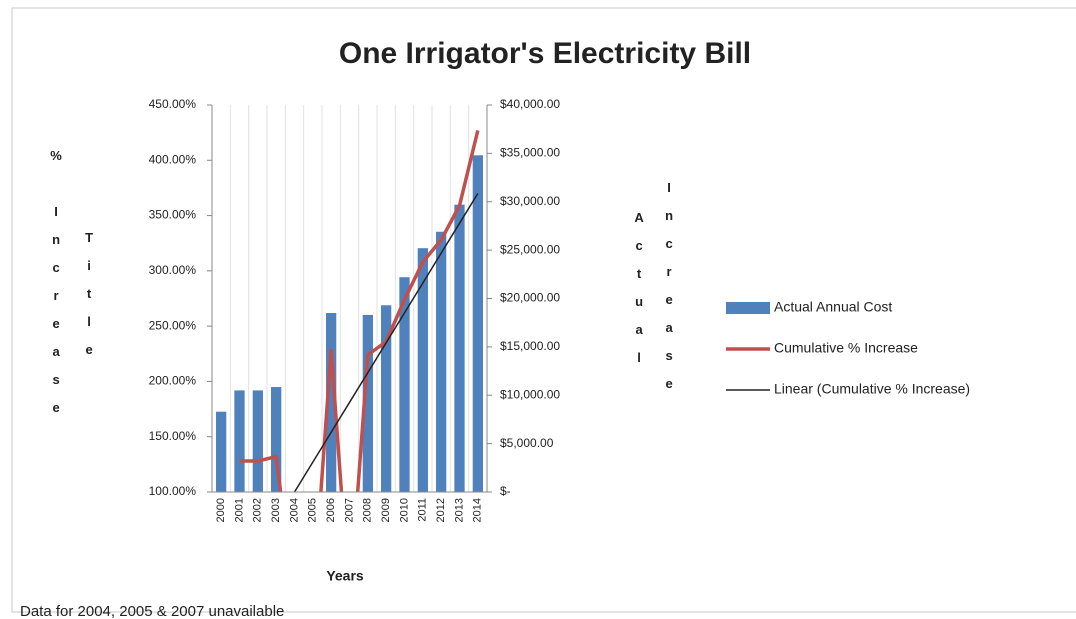 This screenshot has height=619, width=1076. What do you see at coordinates (530, 394) in the screenshot?
I see `y2-tick-label: $10,000.00` at bounding box center [530, 394].